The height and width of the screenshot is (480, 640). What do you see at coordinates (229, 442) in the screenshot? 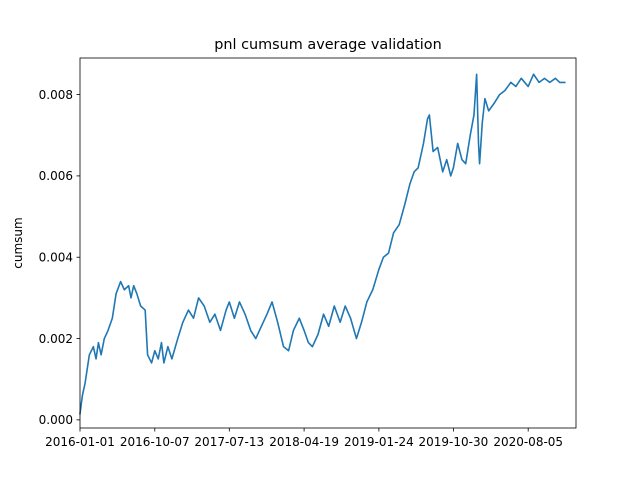
I see `x-tick-label: 2017-07-13` at bounding box center [229, 442].